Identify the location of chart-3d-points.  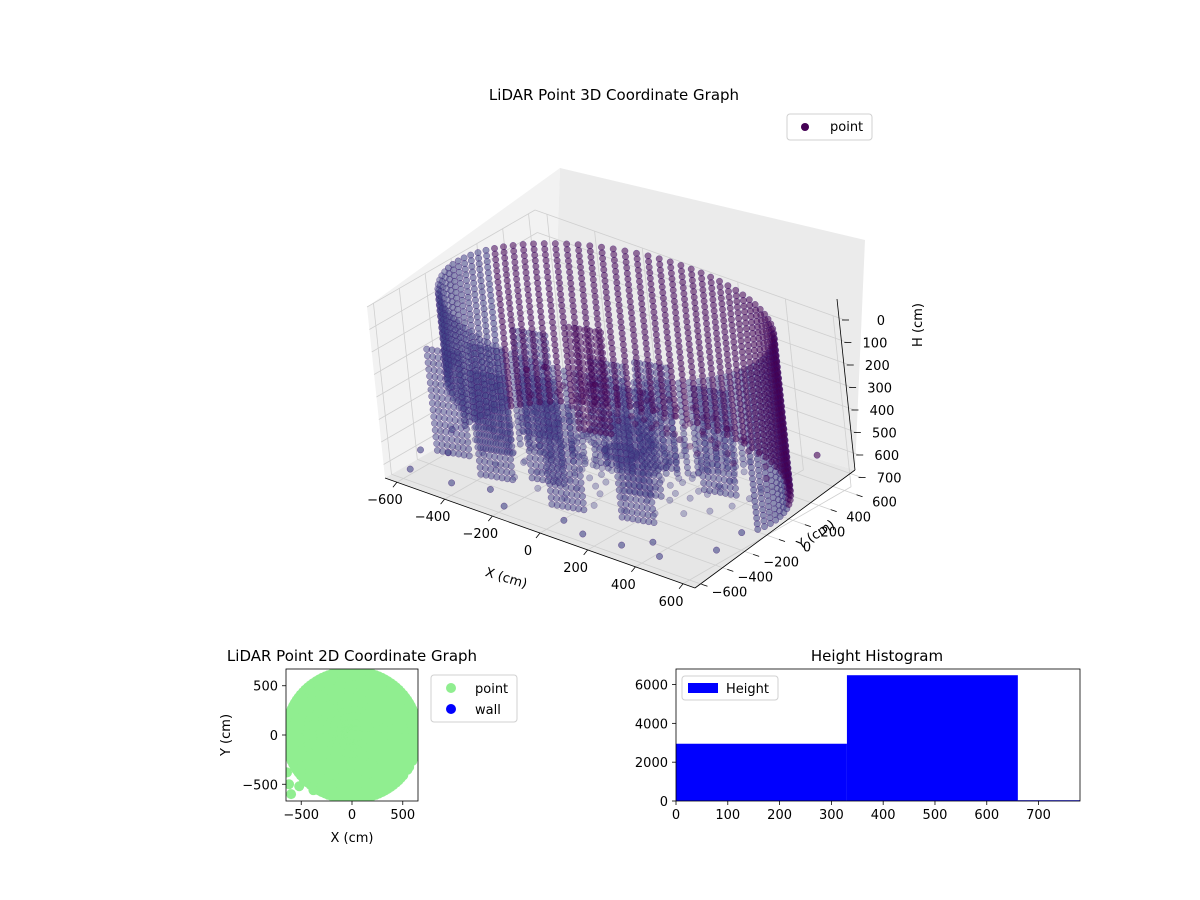
(613, 400).